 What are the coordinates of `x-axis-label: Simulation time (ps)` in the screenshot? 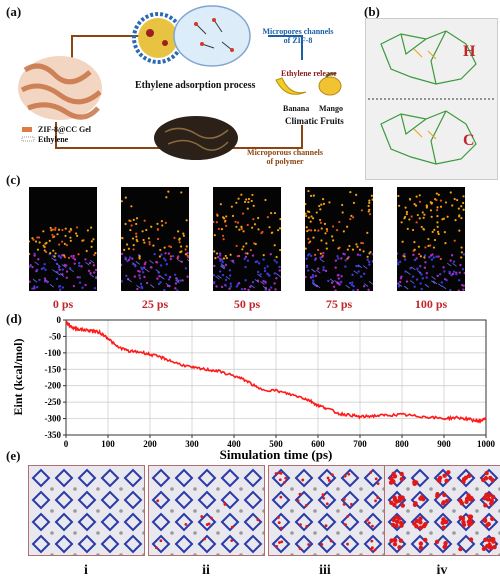 It's located at (276, 454).